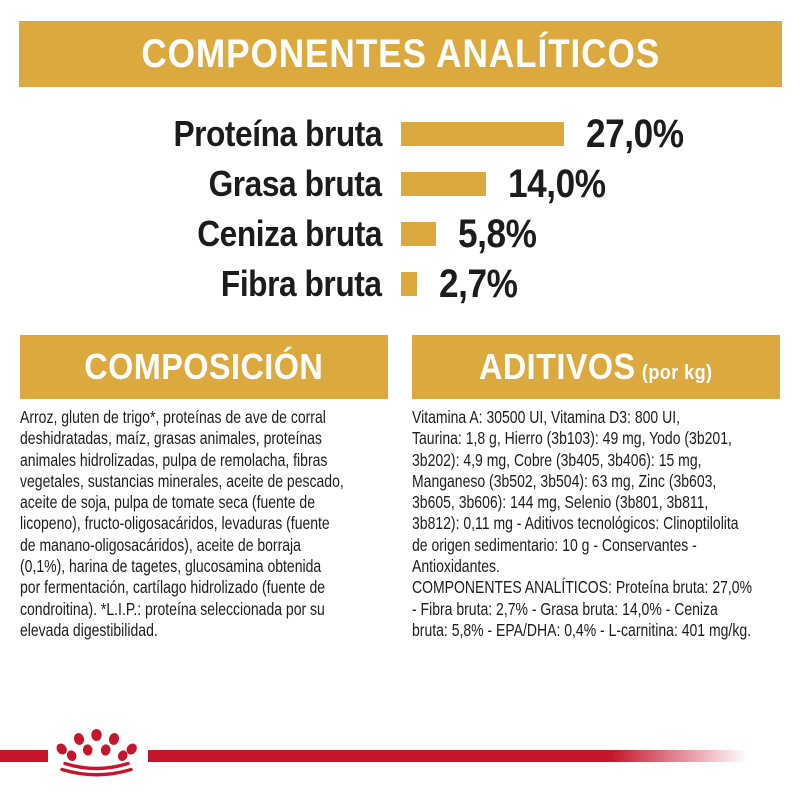 This screenshot has width=800, height=800. What do you see at coordinates (497, 233) in the screenshot?
I see `chart-value-label: 5,8%` at bounding box center [497, 233].